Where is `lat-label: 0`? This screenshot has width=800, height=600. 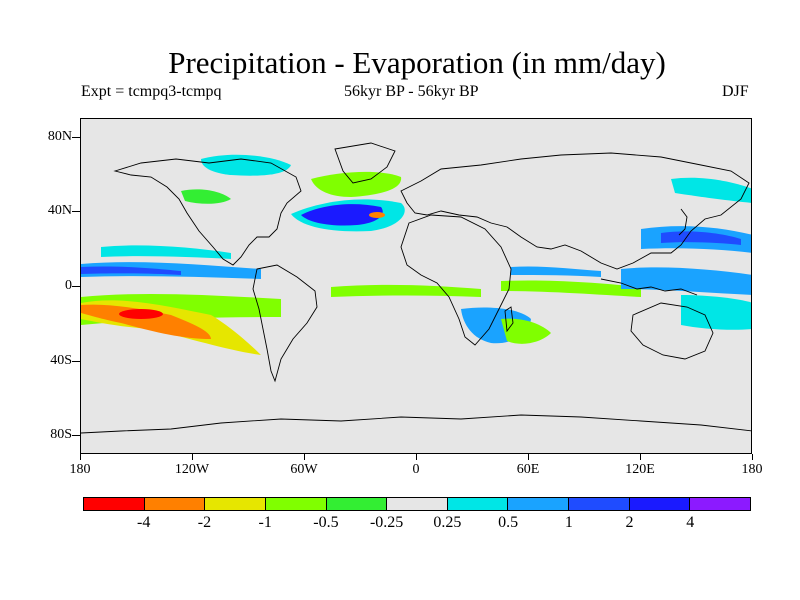 lat-label: 0 is located at coordinates (68, 285).